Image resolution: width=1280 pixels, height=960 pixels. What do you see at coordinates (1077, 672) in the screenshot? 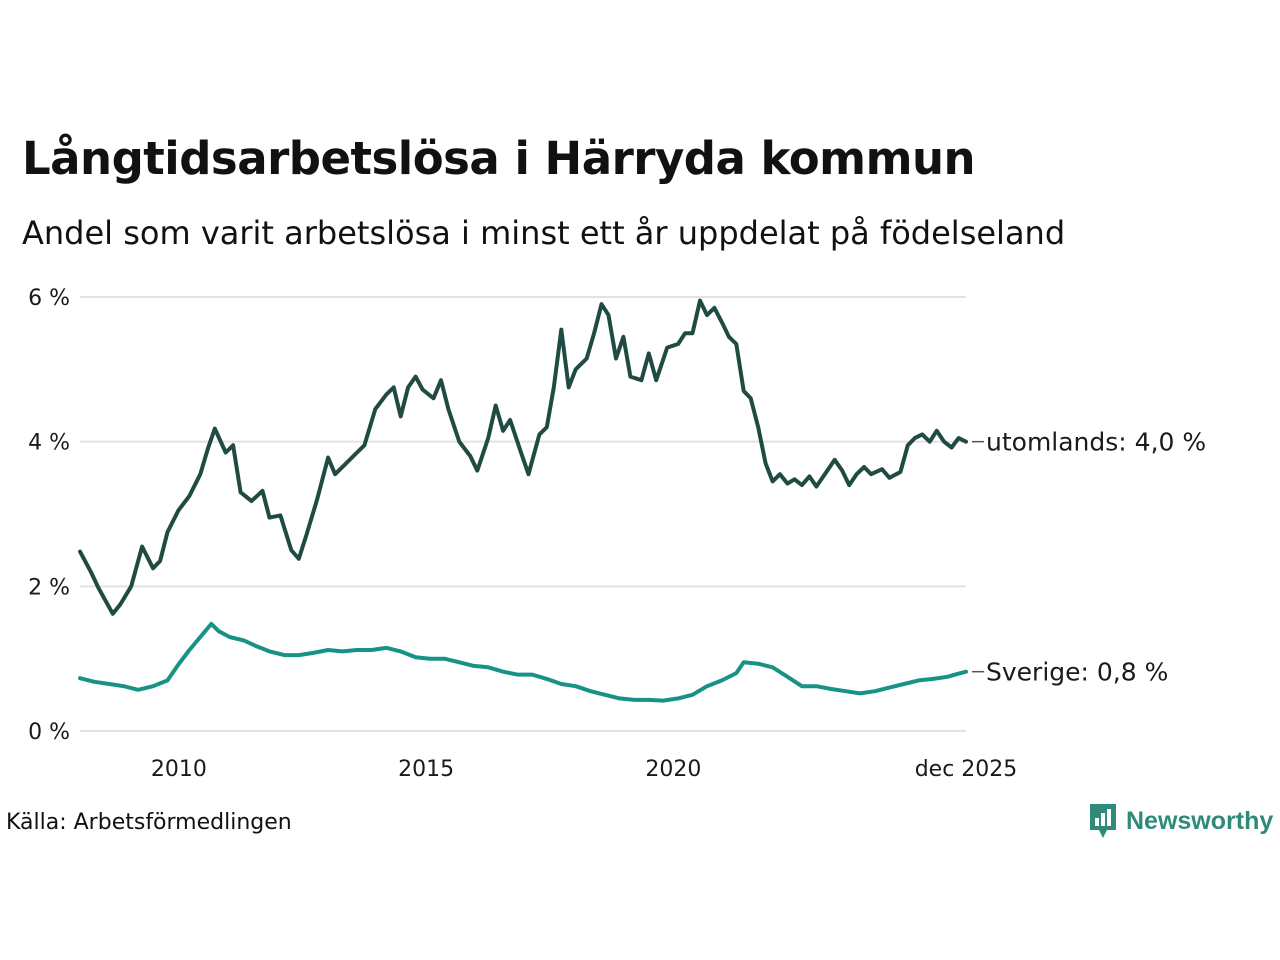
I see `series-label-sverige: Sverige: 0,8 %` at bounding box center [1077, 672].